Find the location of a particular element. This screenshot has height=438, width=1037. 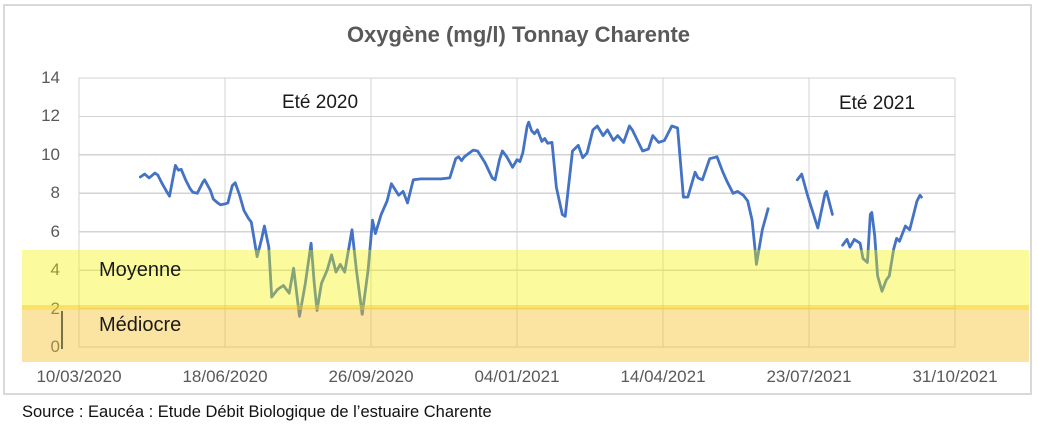

y-tick-label-12: 12 is located at coordinates (50, 116).